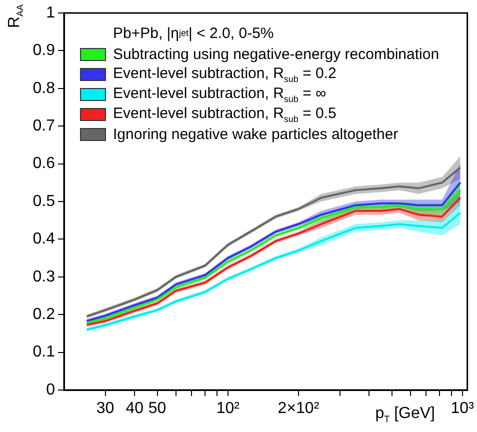  What do you see at coordinates (276, 54) in the screenshot?
I see `legend-label: Subtracting using negative-energy recombination` at bounding box center [276, 54].